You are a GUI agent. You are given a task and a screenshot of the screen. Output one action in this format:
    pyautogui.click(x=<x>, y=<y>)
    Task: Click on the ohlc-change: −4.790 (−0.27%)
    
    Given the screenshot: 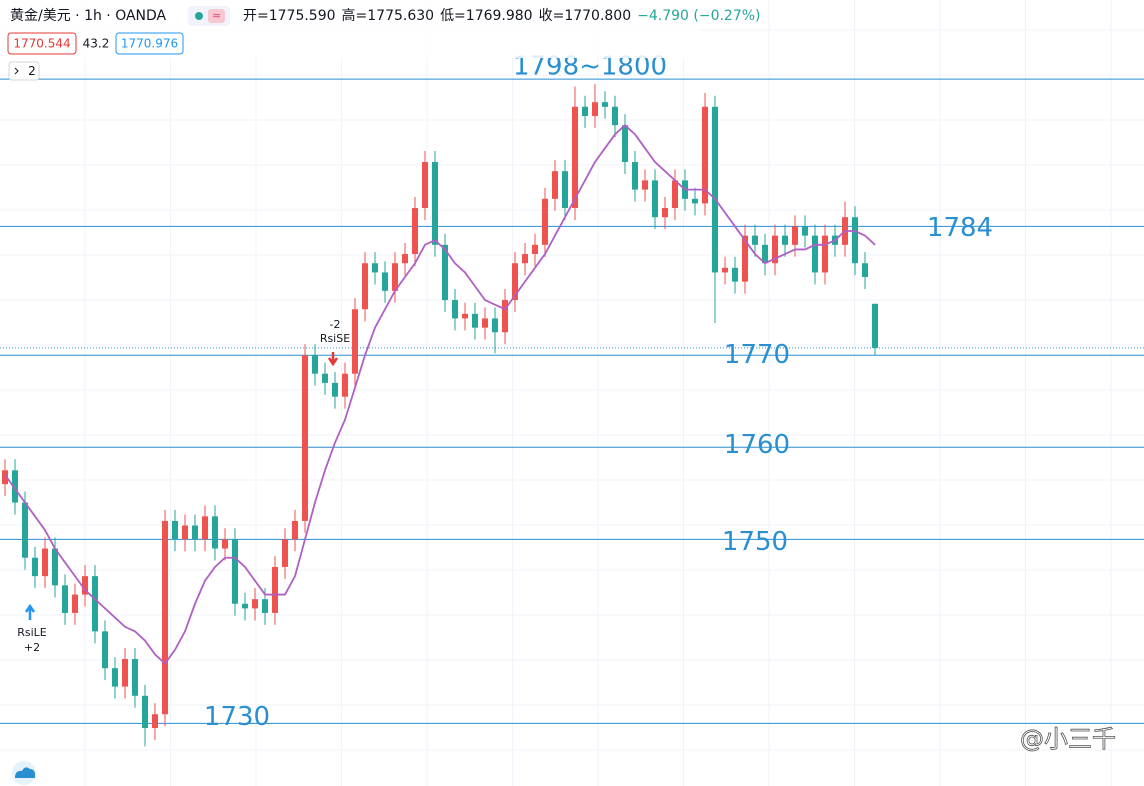 What is the action you would take?
    pyautogui.click(x=698, y=16)
    